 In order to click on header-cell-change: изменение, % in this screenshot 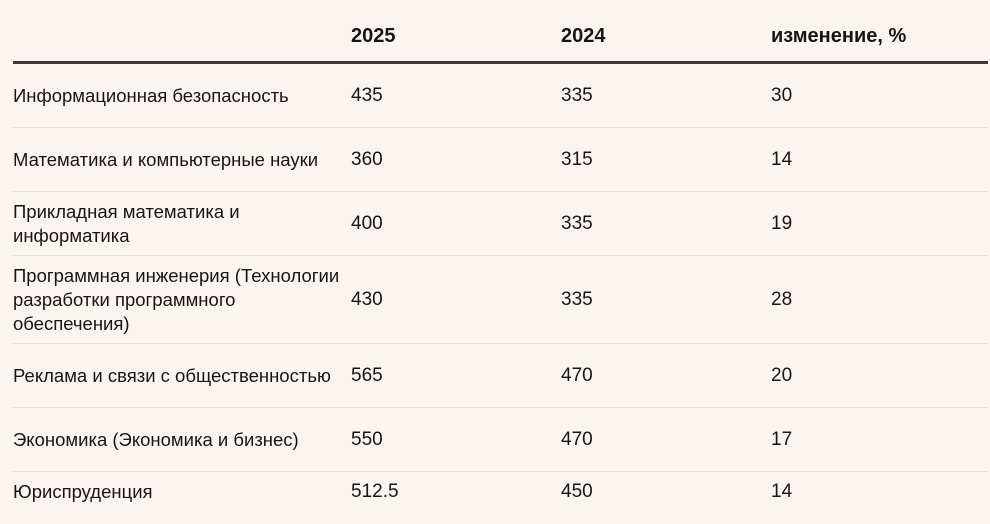, I will do `click(839, 36)`.